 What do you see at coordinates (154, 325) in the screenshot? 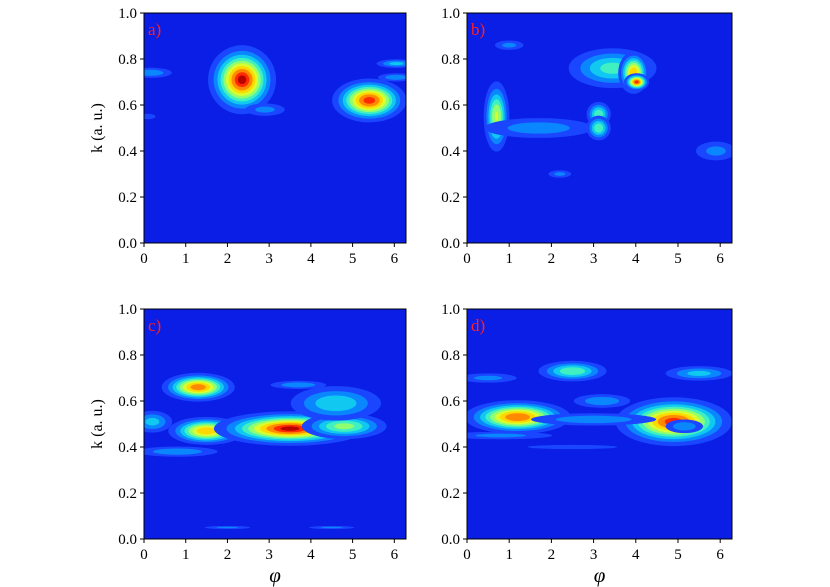
I see `panel-tag: c)` at bounding box center [154, 325].